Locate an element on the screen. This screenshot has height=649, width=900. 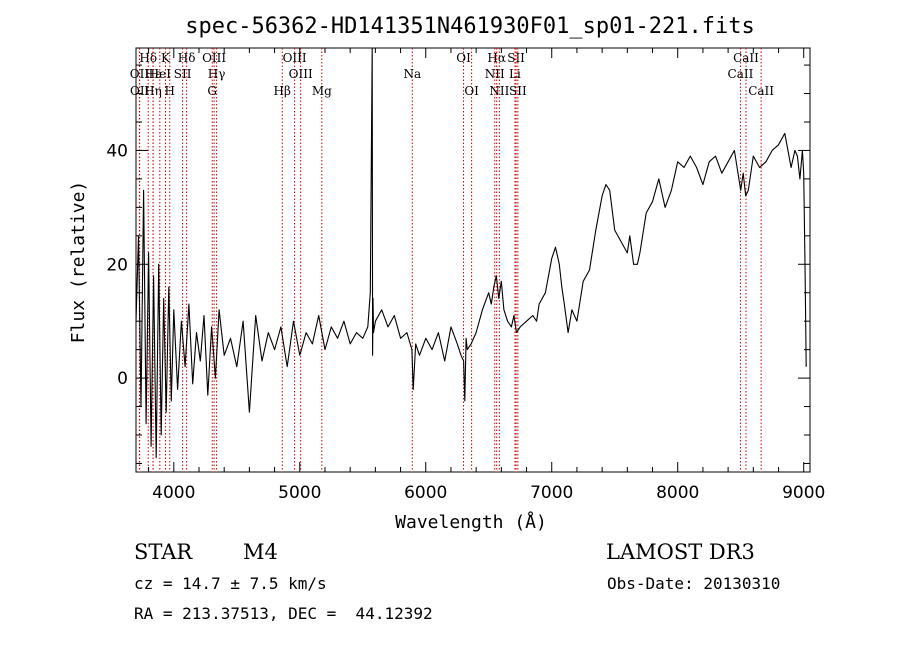
line-label-13: Hβ is located at coordinates (282, 91).